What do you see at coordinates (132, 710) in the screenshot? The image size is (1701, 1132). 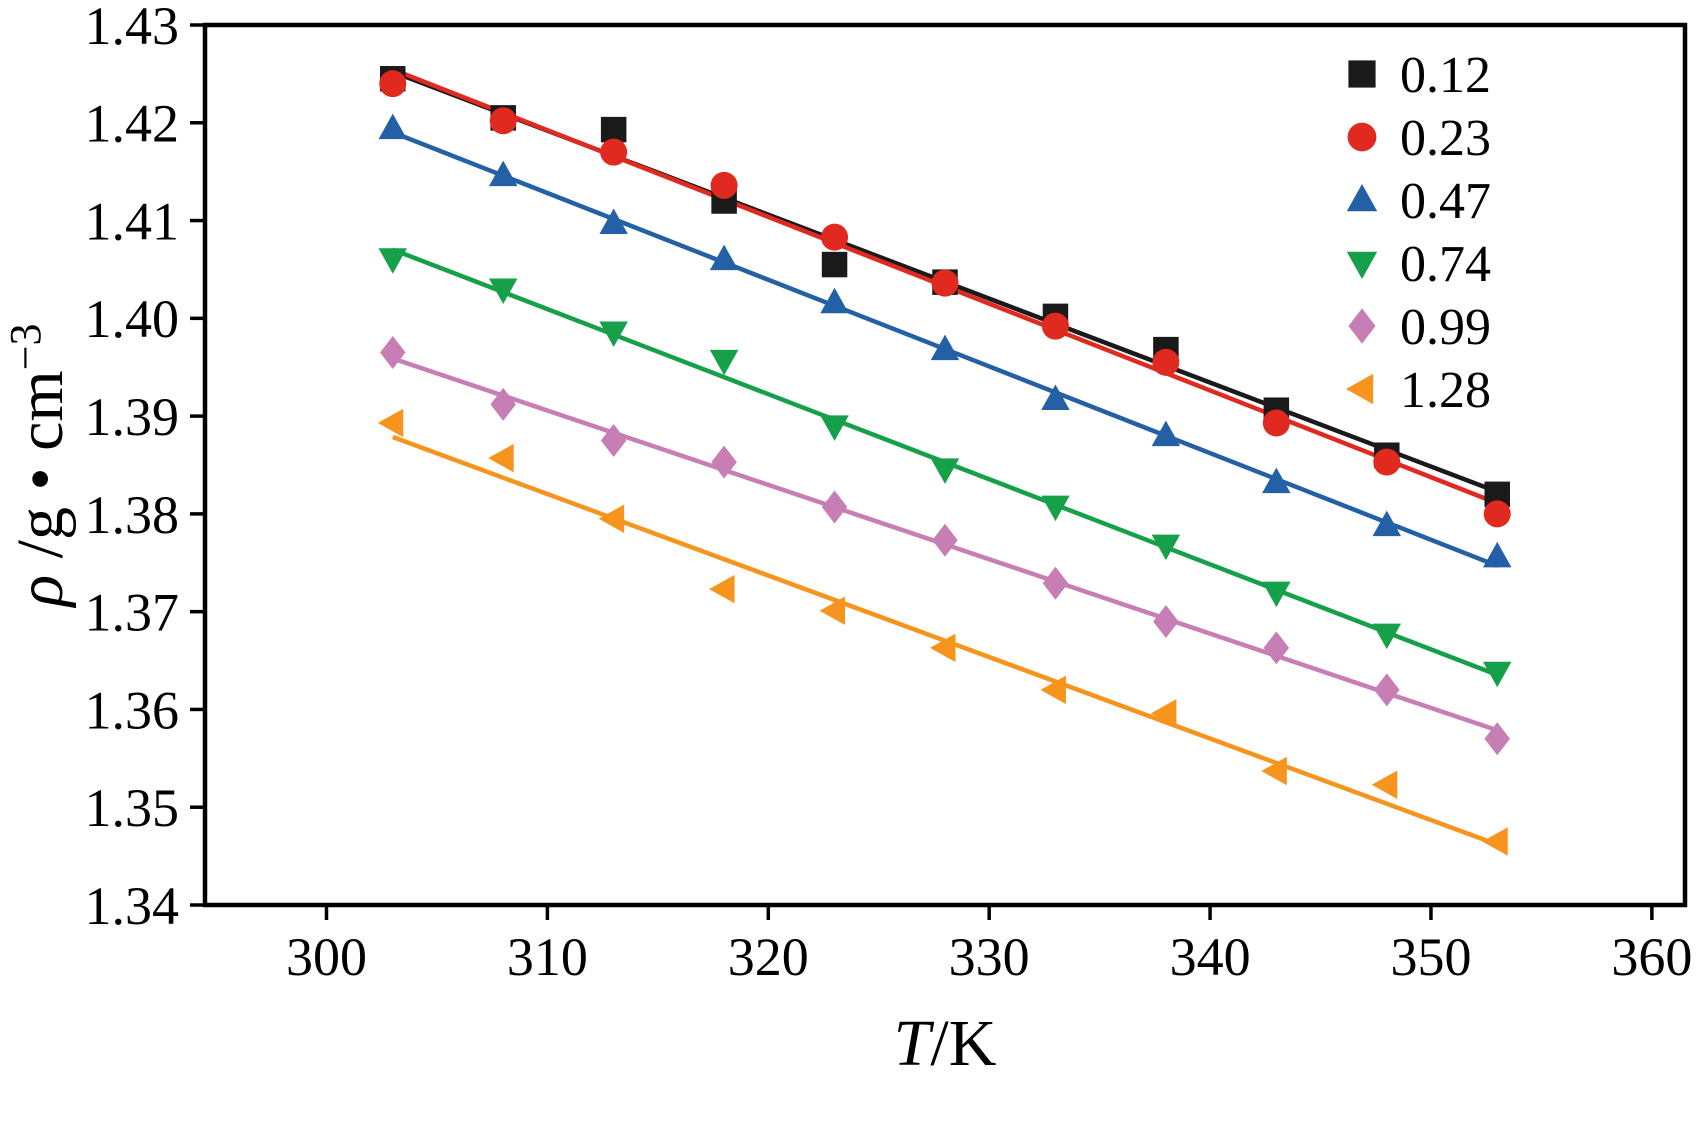 I see `y-tick-label: 1.36` at bounding box center [132, 710].